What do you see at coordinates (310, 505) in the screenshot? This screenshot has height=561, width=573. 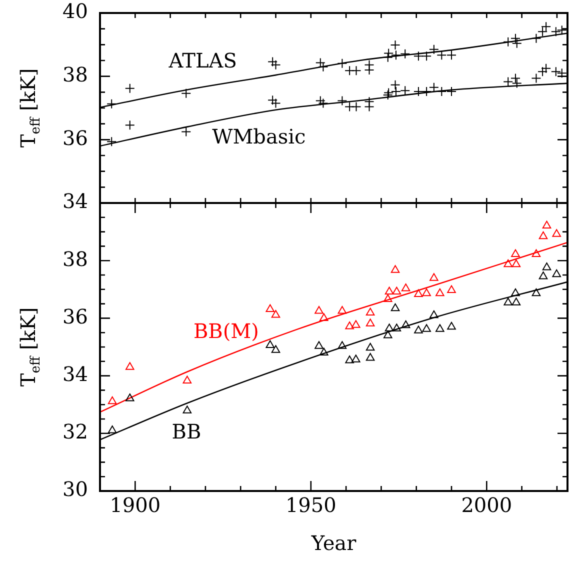 I see `x-tick-label: 1950` at bounding box center [310, 505].